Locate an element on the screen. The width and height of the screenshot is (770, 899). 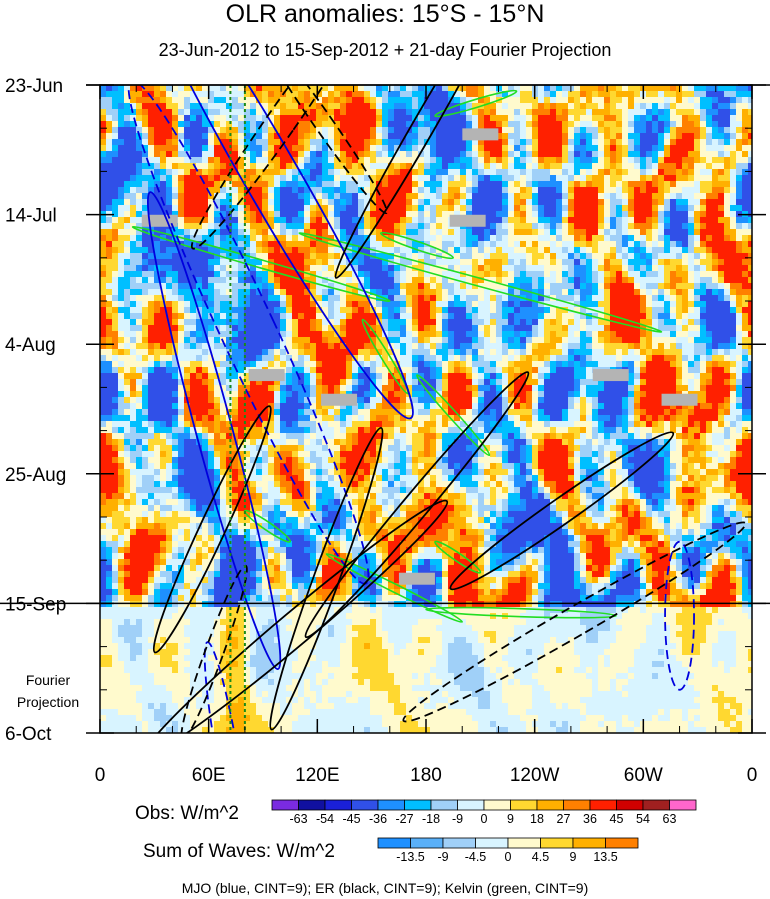
projection-label-line2: Projection is located at coordinates (48, 702).